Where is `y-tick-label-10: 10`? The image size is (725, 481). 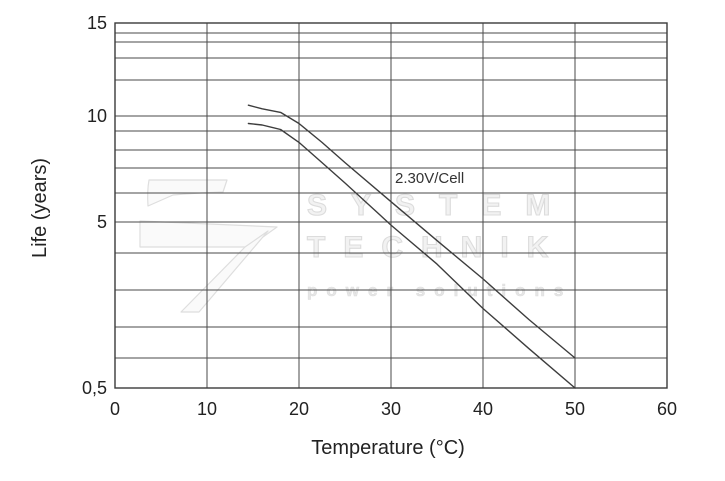 y-tick-label-10: 10 is located at coordinates (96, 116).